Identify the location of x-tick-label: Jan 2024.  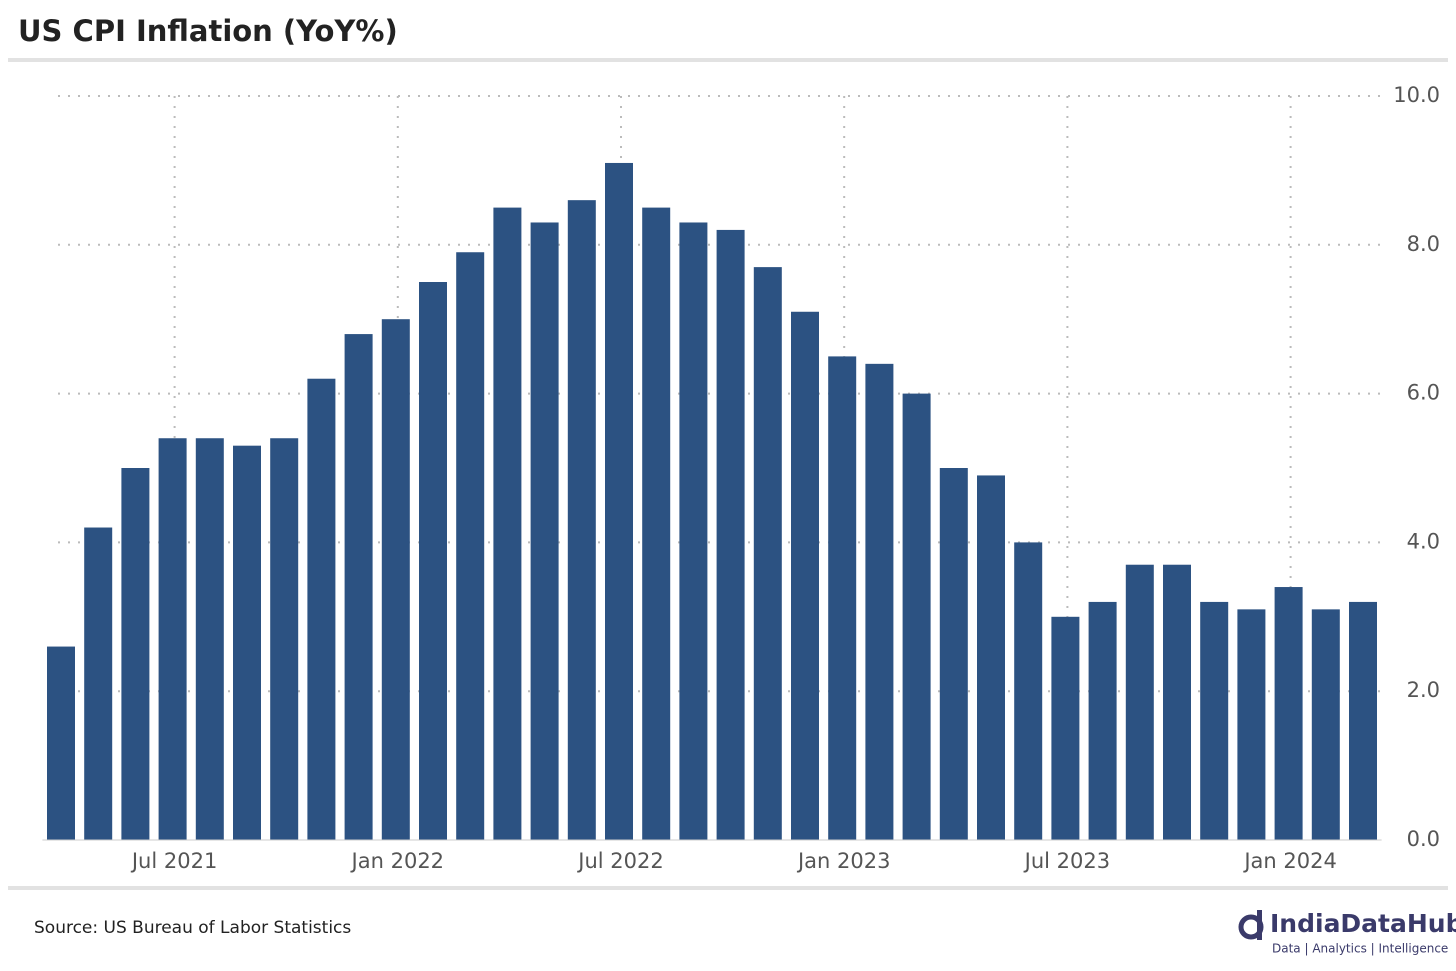
(1289, 861).